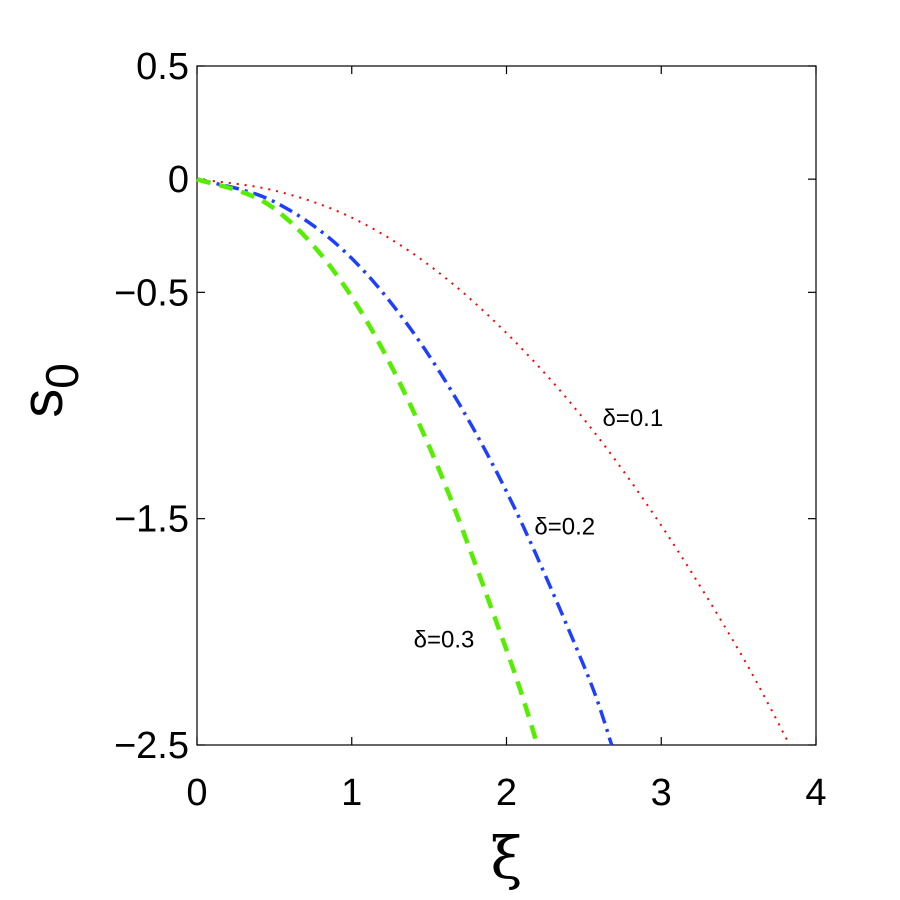 This screenshot has height=900, width=900. I want to click on x-tick-label: 1, so click(351, 793).